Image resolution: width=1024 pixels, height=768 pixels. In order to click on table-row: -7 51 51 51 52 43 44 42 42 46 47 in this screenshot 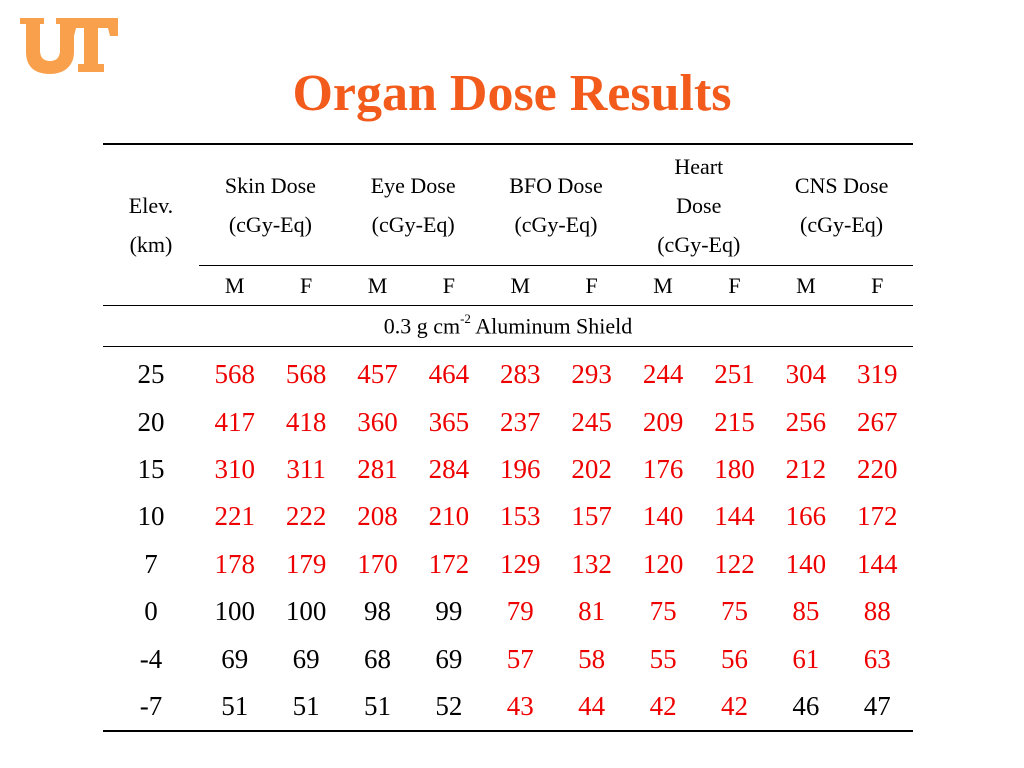, I will do `click(508, 707)`.